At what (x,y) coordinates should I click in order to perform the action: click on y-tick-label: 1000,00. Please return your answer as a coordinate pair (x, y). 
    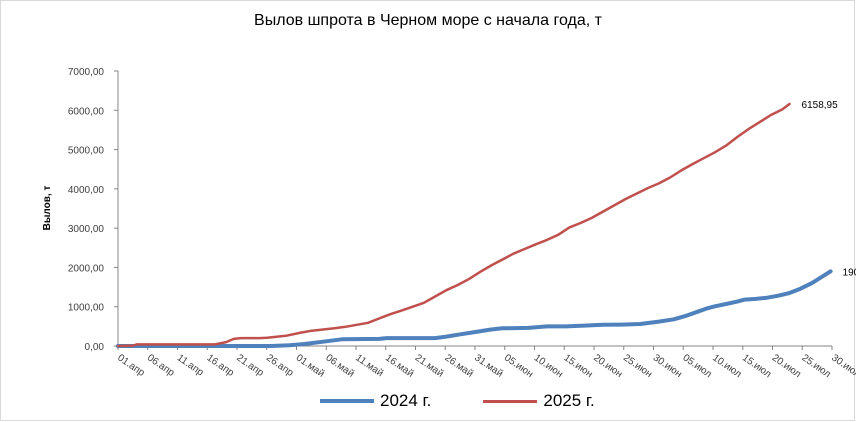
    Looking at the image, I should click on (86, 308).